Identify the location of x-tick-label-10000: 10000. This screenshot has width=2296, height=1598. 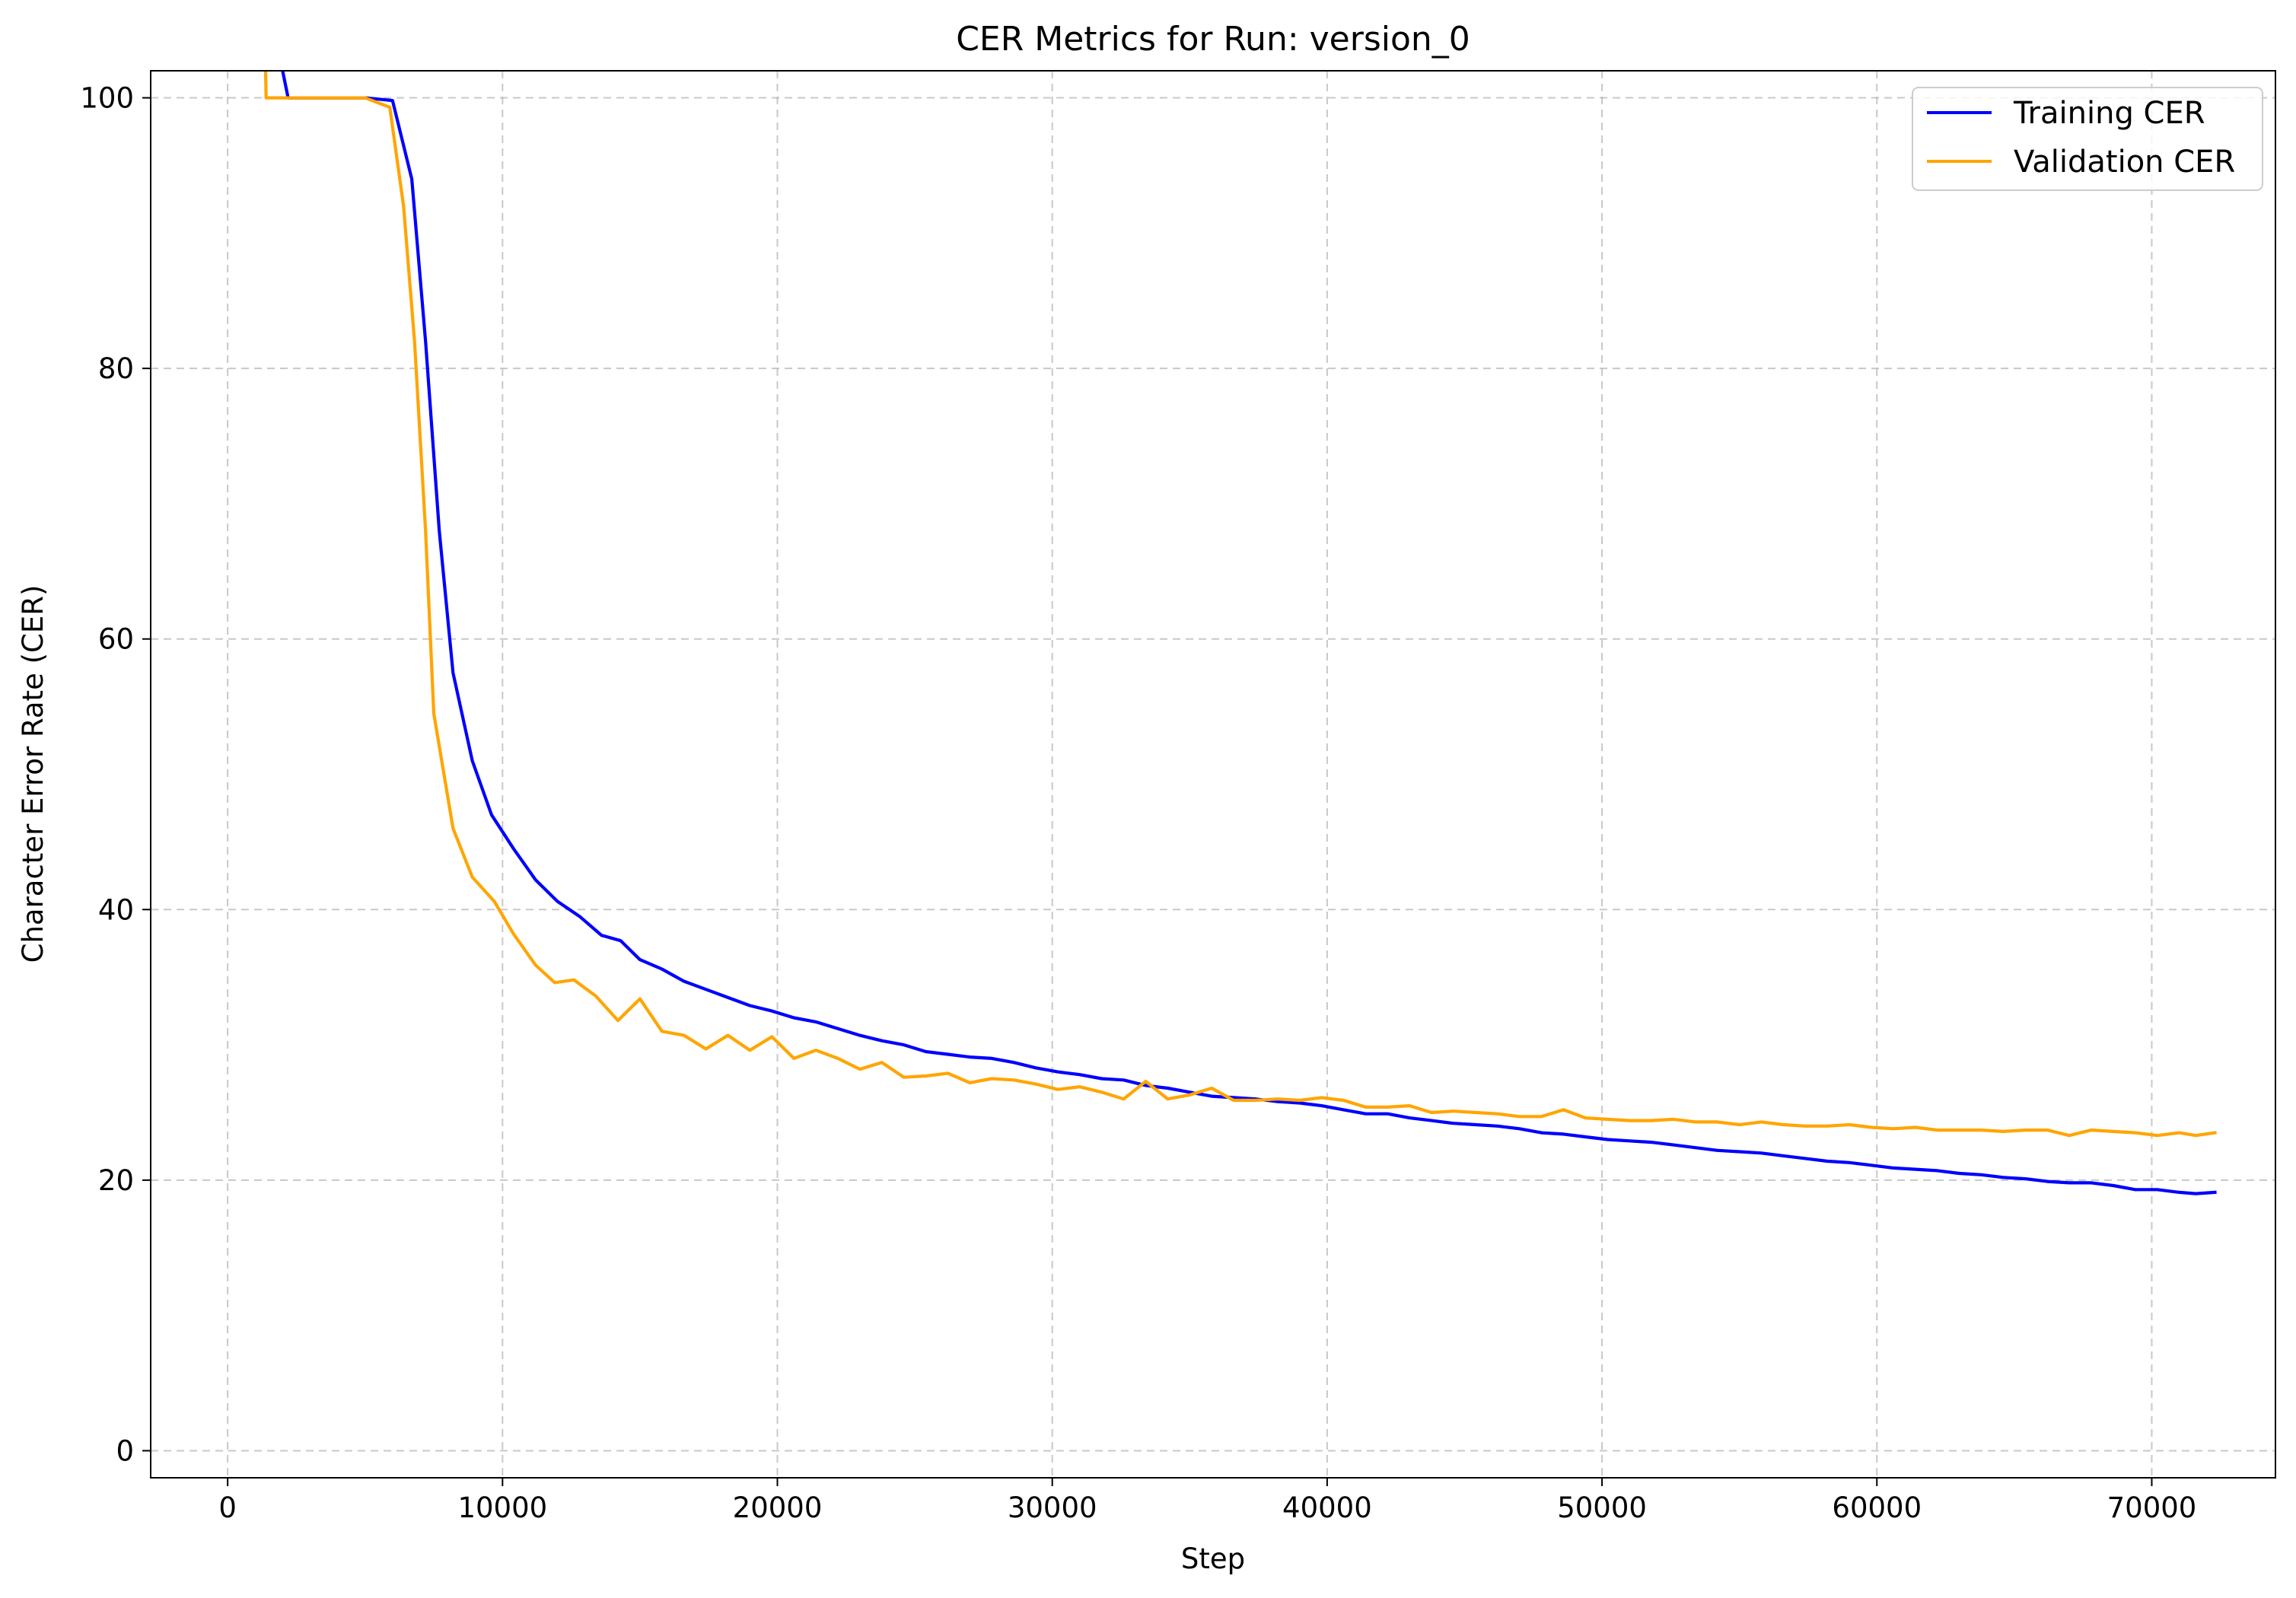
(502, 1507).